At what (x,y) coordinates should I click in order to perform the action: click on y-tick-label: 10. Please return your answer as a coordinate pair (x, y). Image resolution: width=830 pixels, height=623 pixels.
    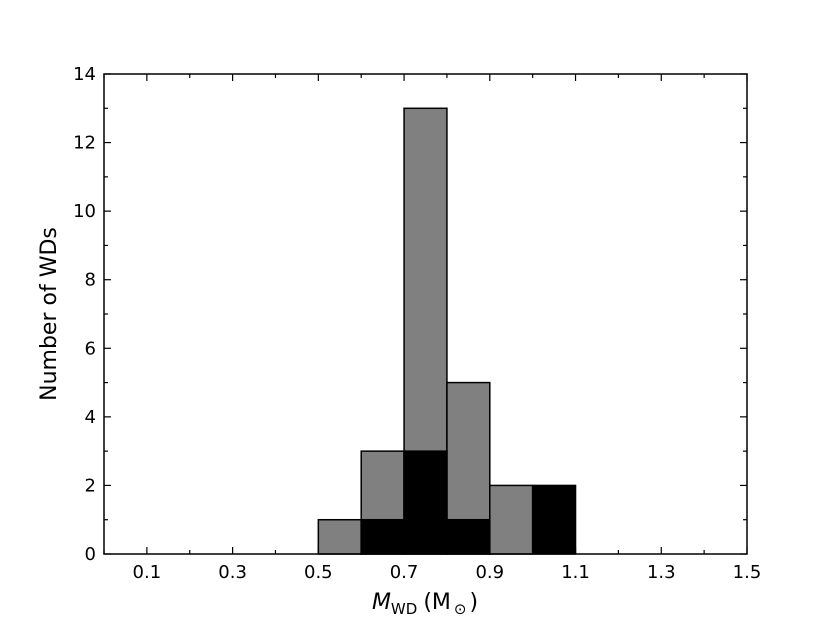
    Looking at the image, I should click on (84, 211).